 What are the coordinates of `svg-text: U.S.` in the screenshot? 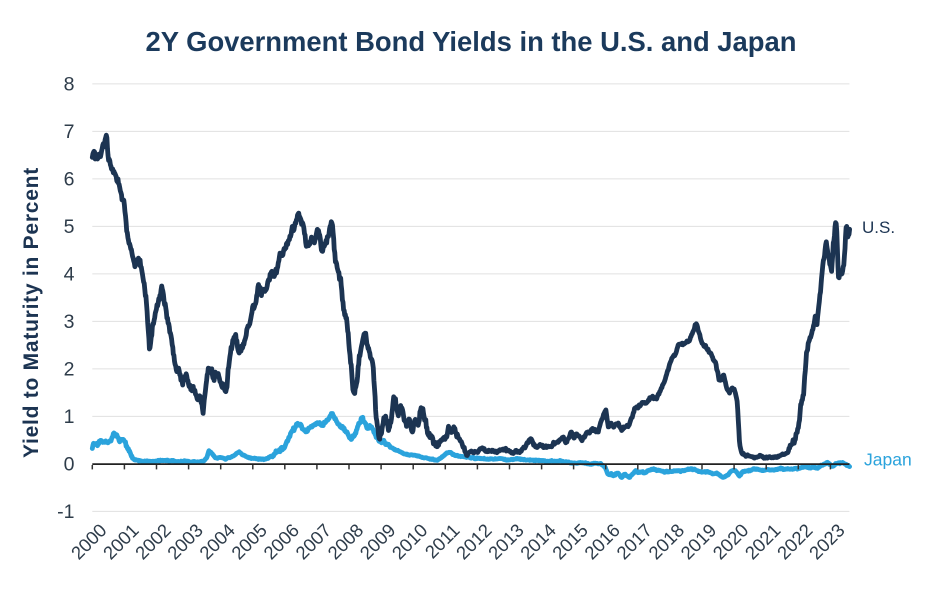 It's located at (878, 227).